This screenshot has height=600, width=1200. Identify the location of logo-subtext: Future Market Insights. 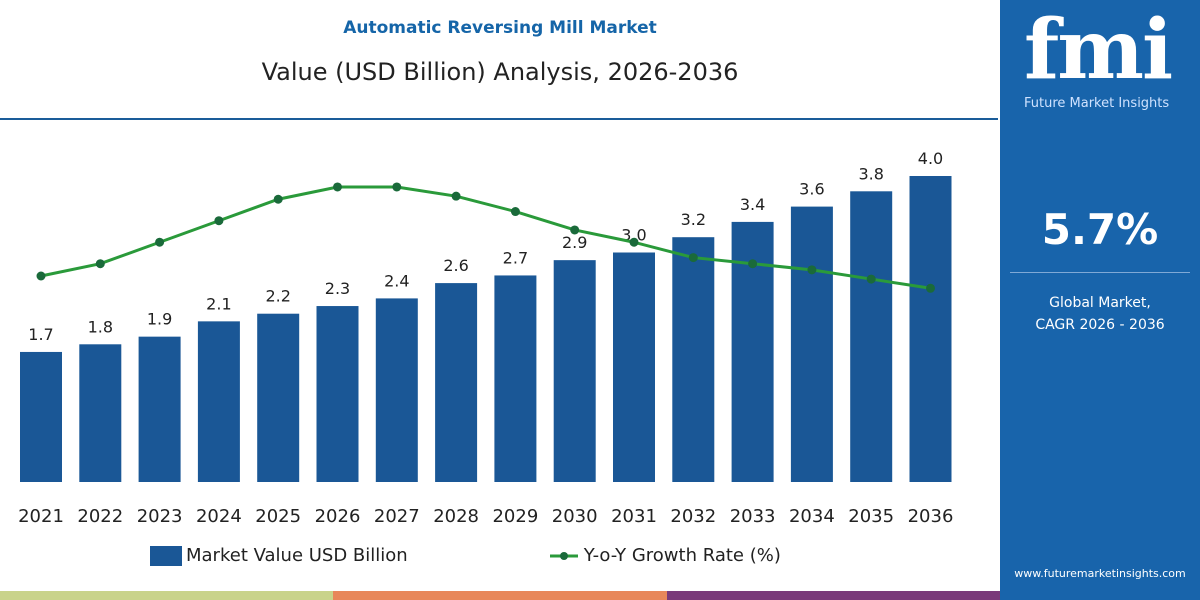
(1097, 103).